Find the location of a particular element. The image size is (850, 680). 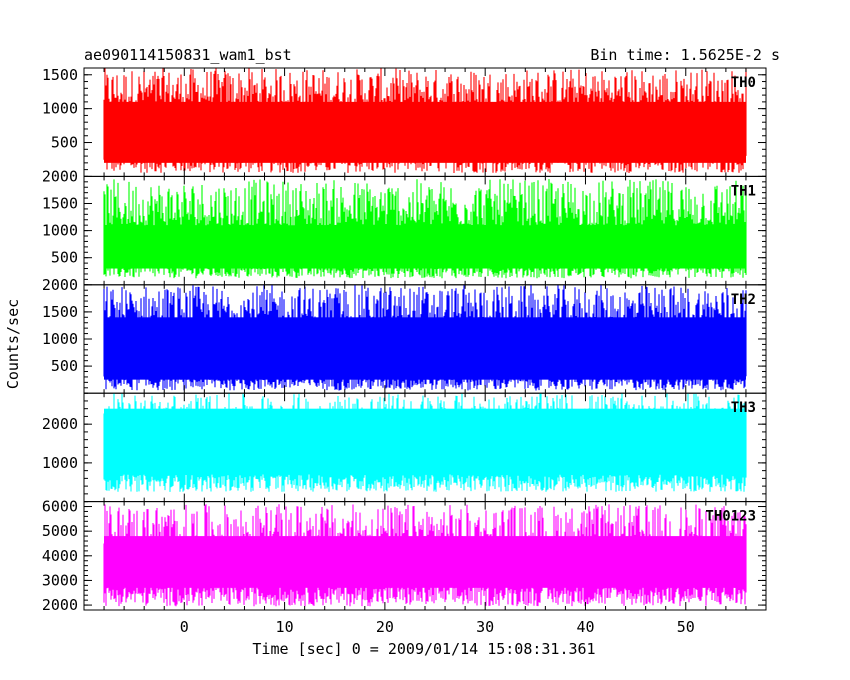

panel-th3: 1000 2000 TH3 is located at coordinates (404, 447).